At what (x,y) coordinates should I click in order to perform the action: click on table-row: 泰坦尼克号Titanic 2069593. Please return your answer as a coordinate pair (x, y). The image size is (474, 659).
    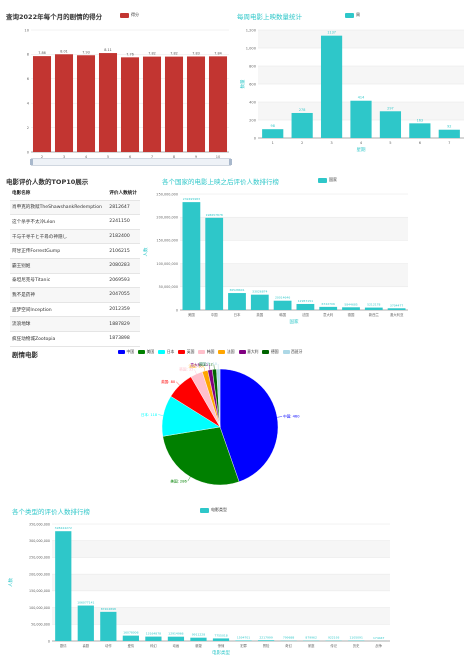
    Looking at the image, I should click on (75, 281).